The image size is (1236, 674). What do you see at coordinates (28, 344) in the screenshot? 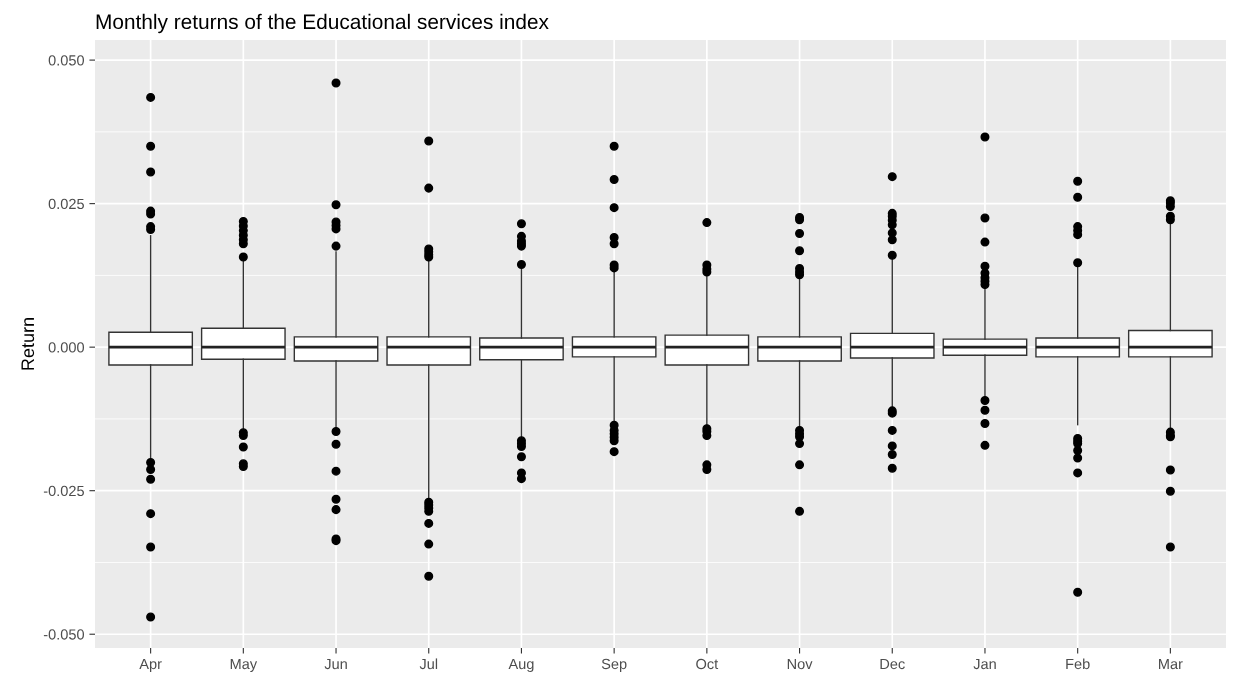
I see `y-axis-title: Return` at bounding box center [28, 344].